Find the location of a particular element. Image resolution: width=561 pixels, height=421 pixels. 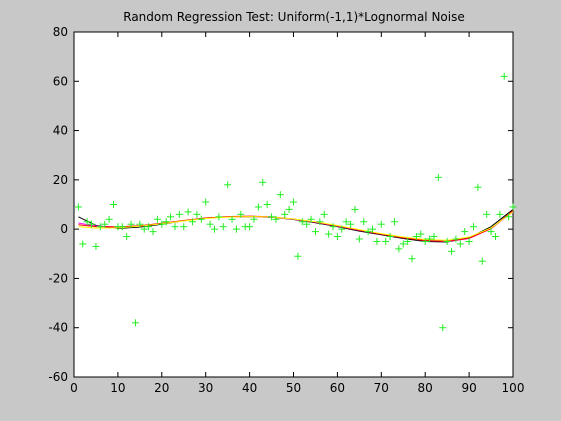

x-tick-label: 0 is located at coordinates (74, 388).